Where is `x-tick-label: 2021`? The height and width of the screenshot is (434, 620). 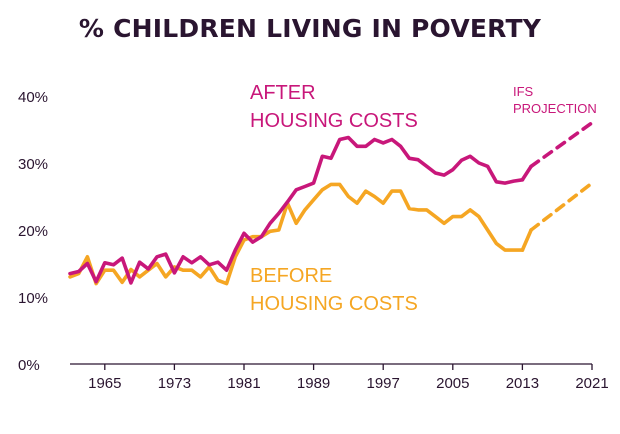
x-tick-label: 2021 is located at coordinates (591, 383).